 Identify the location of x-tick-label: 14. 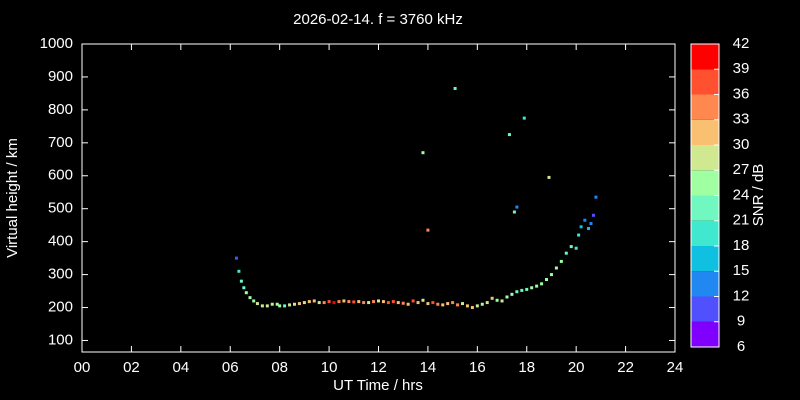
(428, 367).